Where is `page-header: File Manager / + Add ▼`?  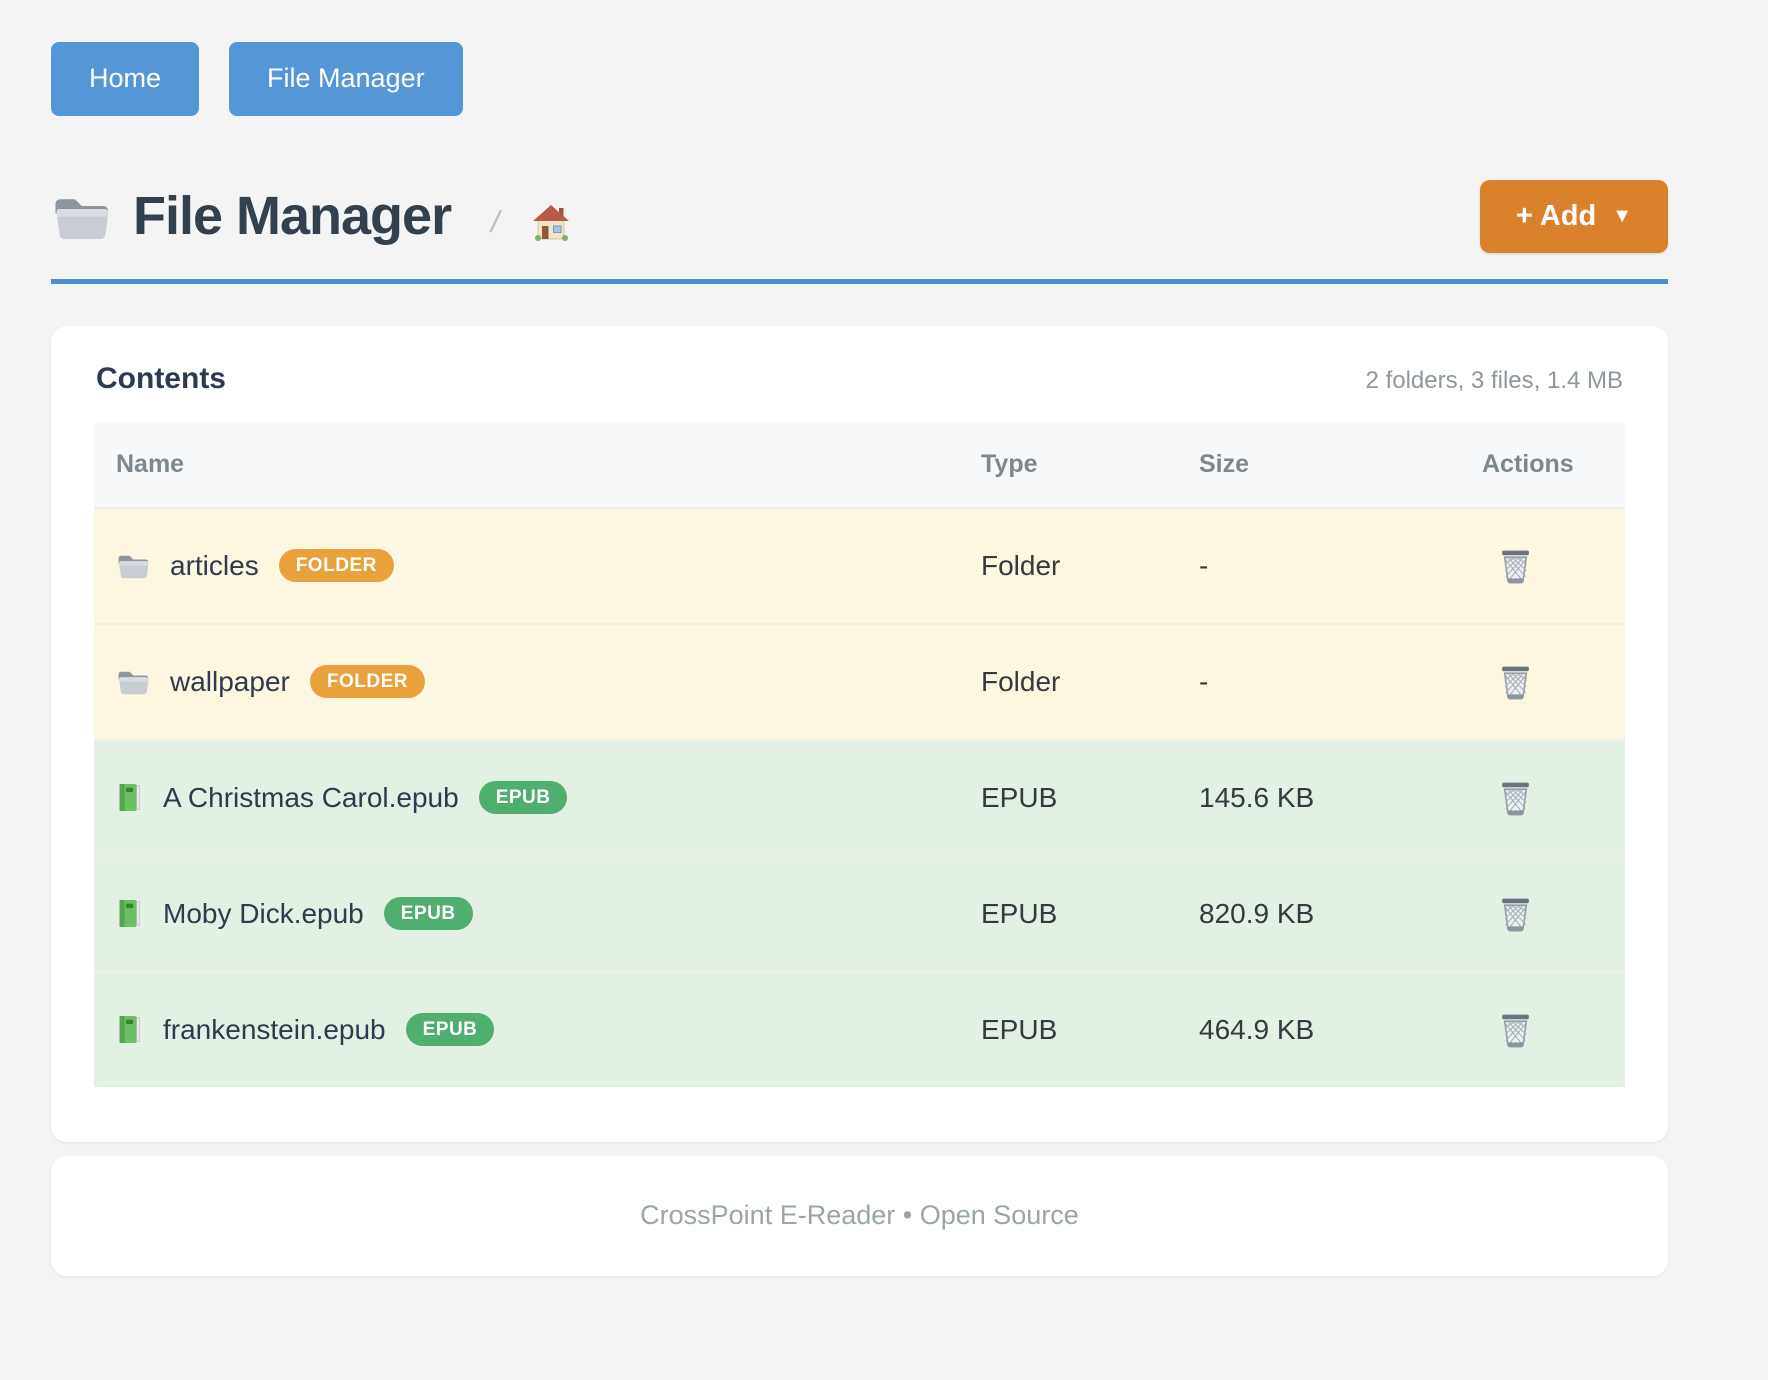 page-header: File Manager / + Add ▼ is located at coordinates (859, 216).